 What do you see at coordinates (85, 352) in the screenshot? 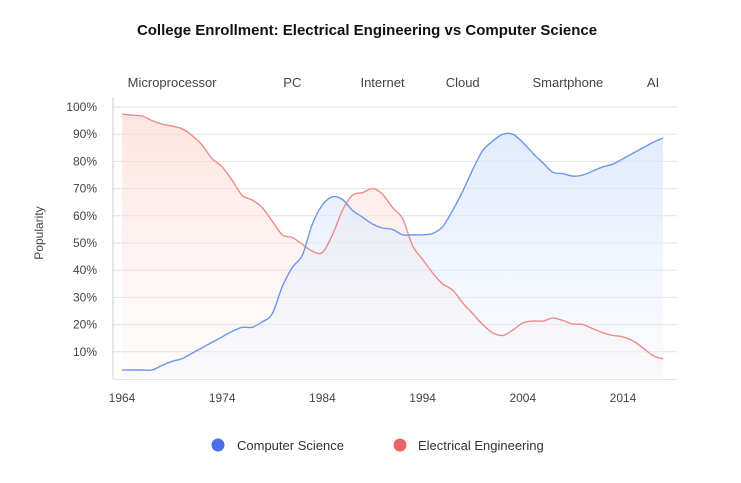
I see `y-tick-label: 10%` at bounding box center [85, 352].